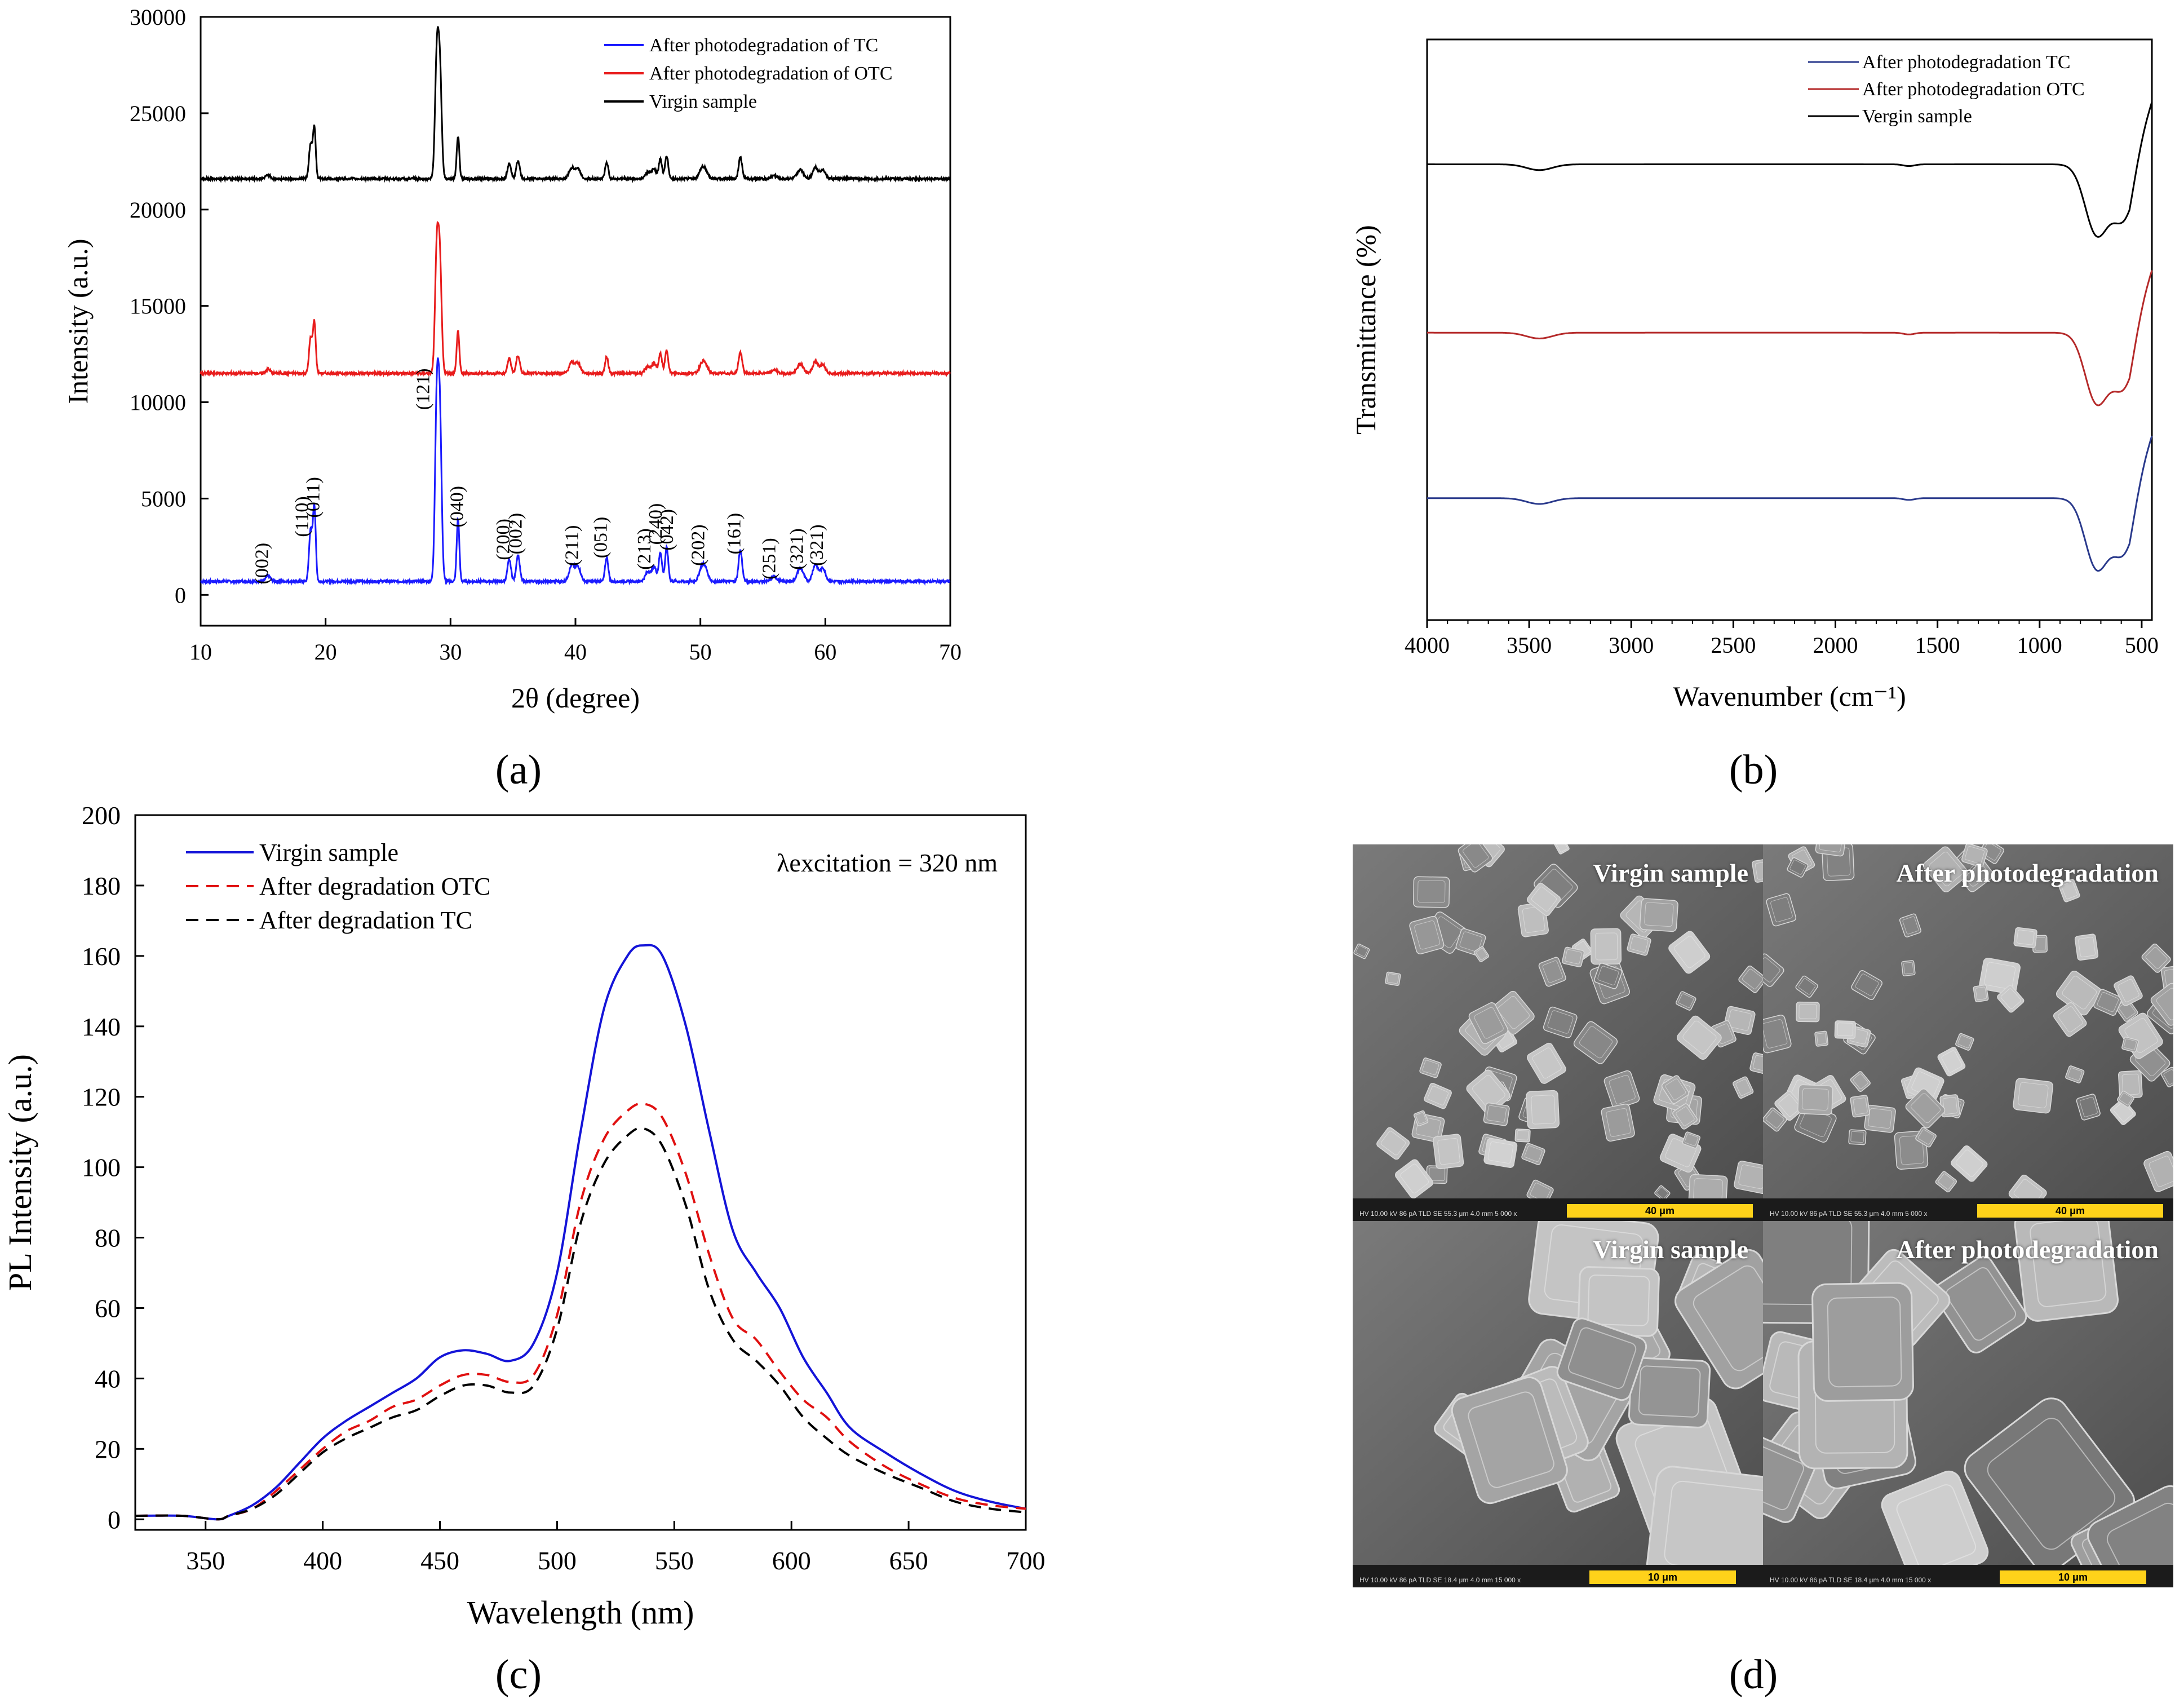  What do you see at coordinates (1734, 645) in the screenshot?
I see `x-tick-label: 2500` at bounding box center [1734, 645].